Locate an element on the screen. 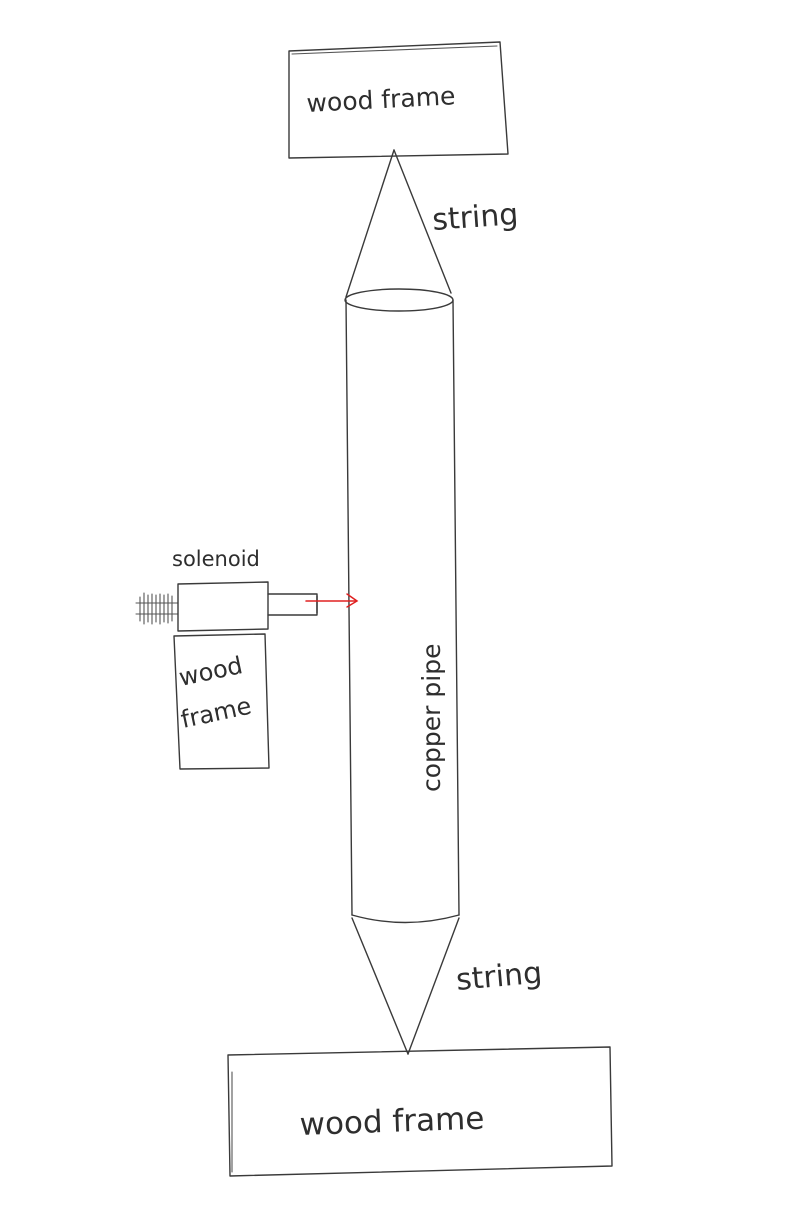  bottom-string: string is located at coordinates (447, 986).